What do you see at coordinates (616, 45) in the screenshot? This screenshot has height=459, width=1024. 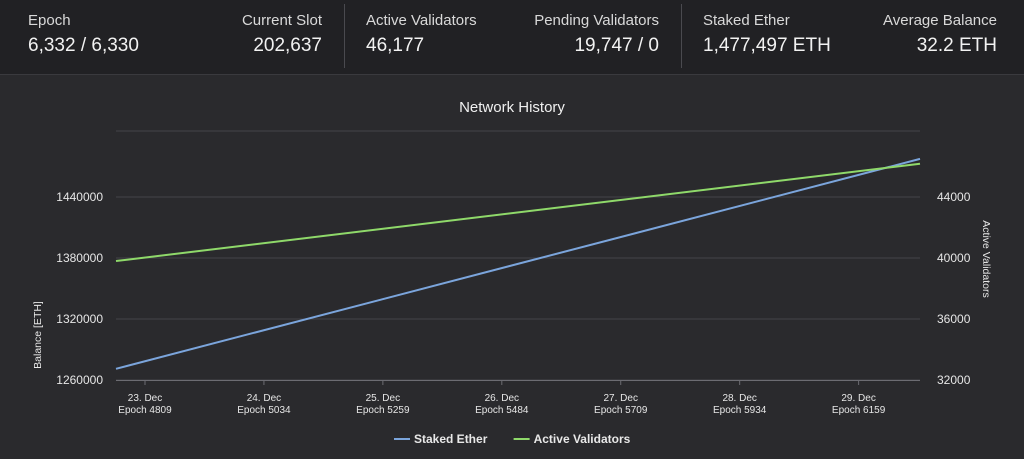 I see `stat-pending-validators-value: 19,747 / 0` at bounding box center [616, 45].